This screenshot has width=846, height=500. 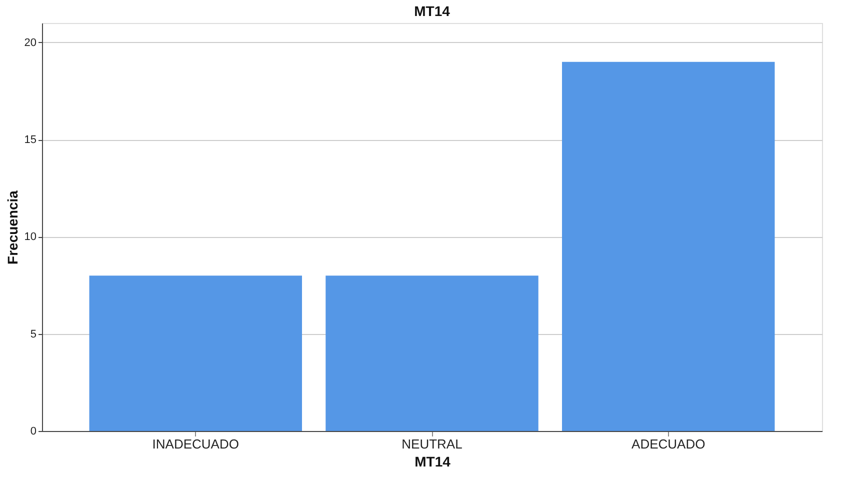 What do you see at coordinates (195, 444) in the screenshot?
I see `x-tick-label: INADECUADO` at bounding box center [195, 444].